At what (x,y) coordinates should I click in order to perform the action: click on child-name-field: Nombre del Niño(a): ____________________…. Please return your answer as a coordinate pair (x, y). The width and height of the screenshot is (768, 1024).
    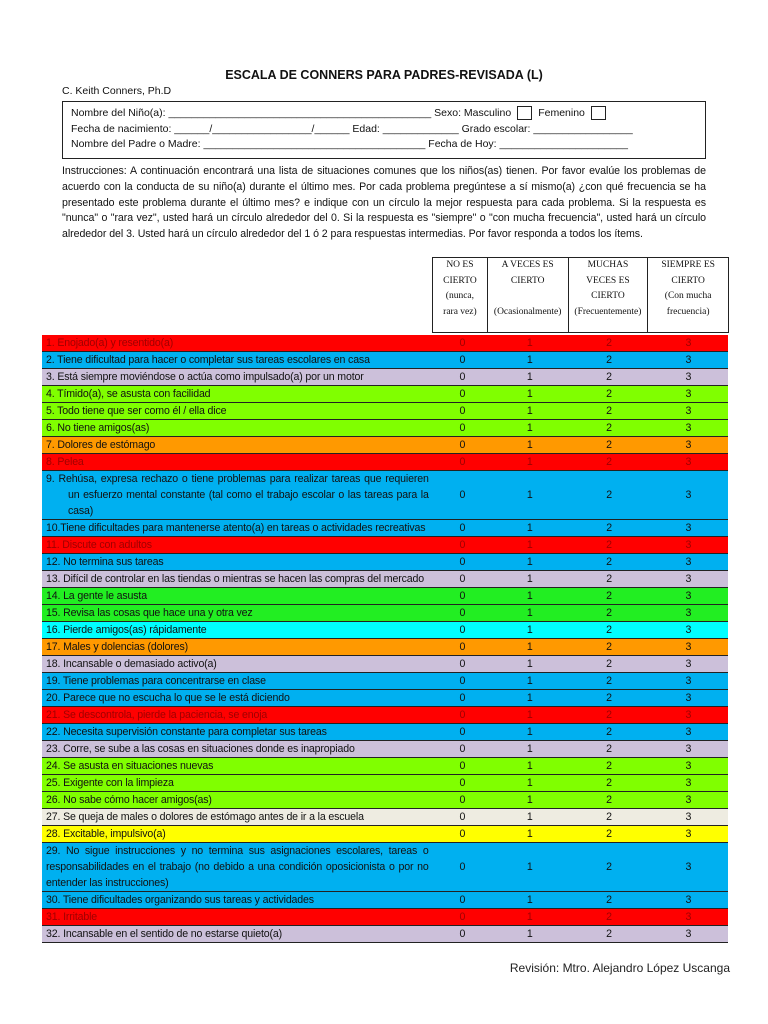
    Looking at the image, I should click on (291, 113).